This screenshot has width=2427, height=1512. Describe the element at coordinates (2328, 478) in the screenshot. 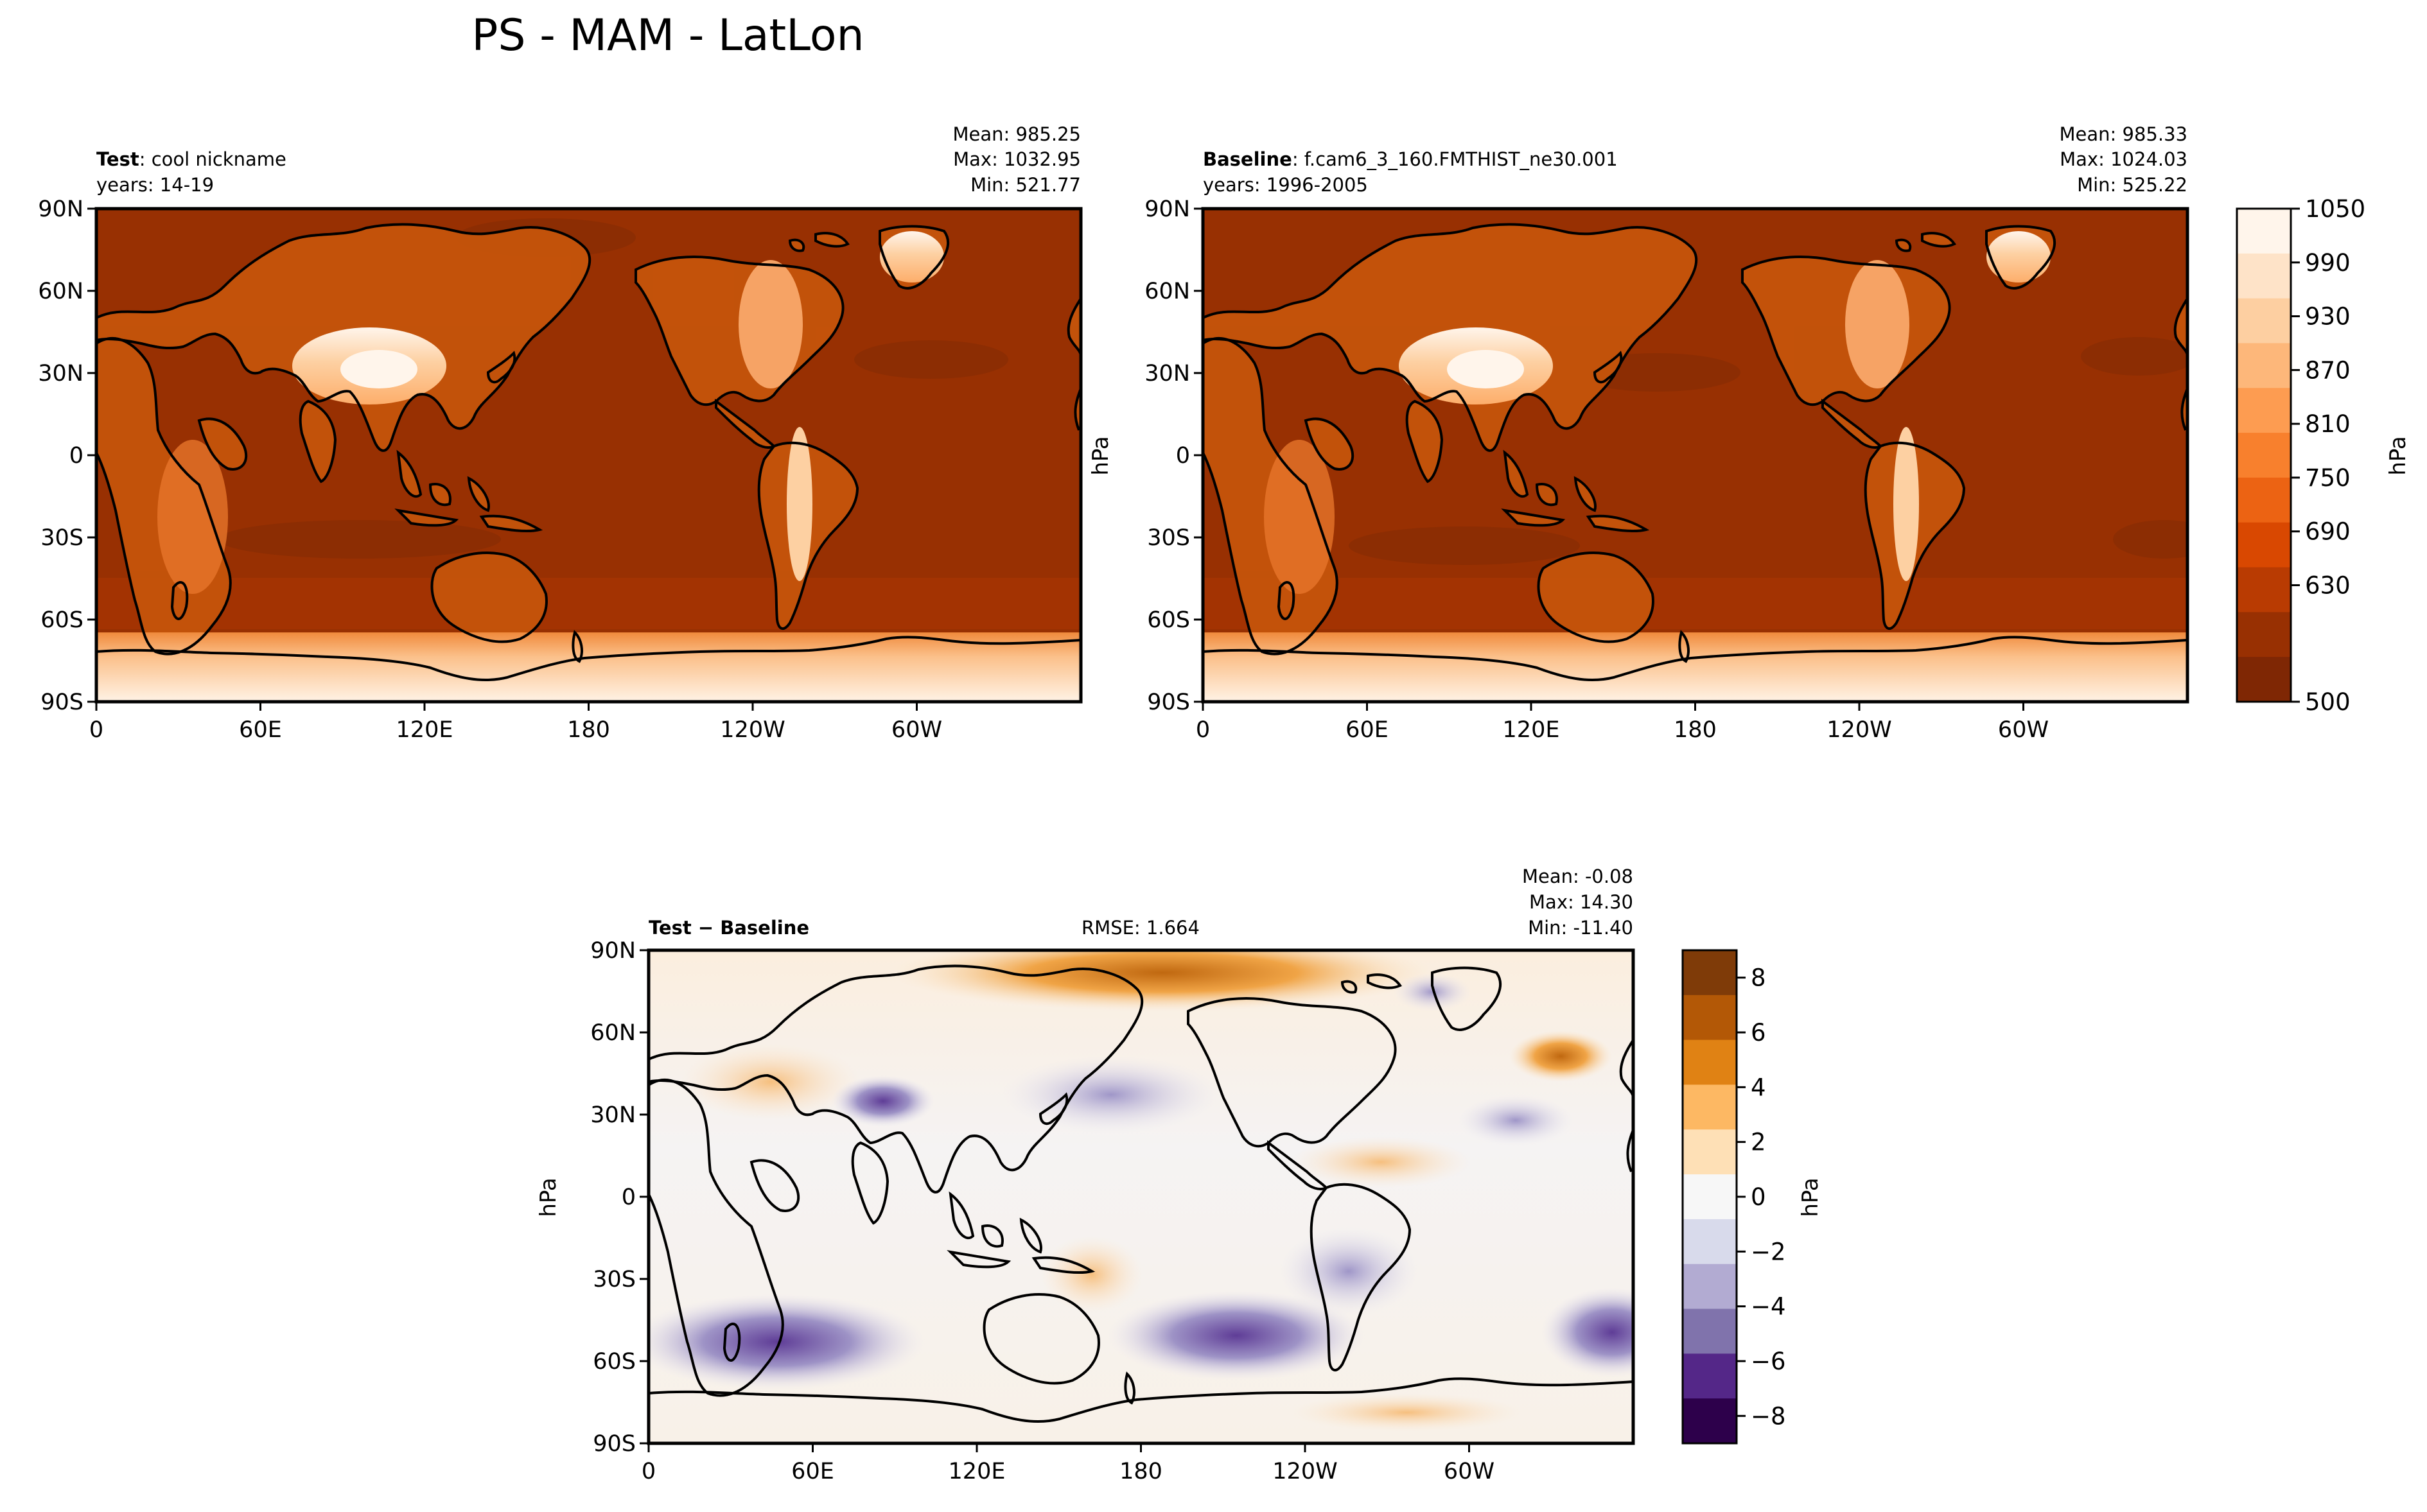

I see `pressure-colorbar-tick-label: 750` at that location.